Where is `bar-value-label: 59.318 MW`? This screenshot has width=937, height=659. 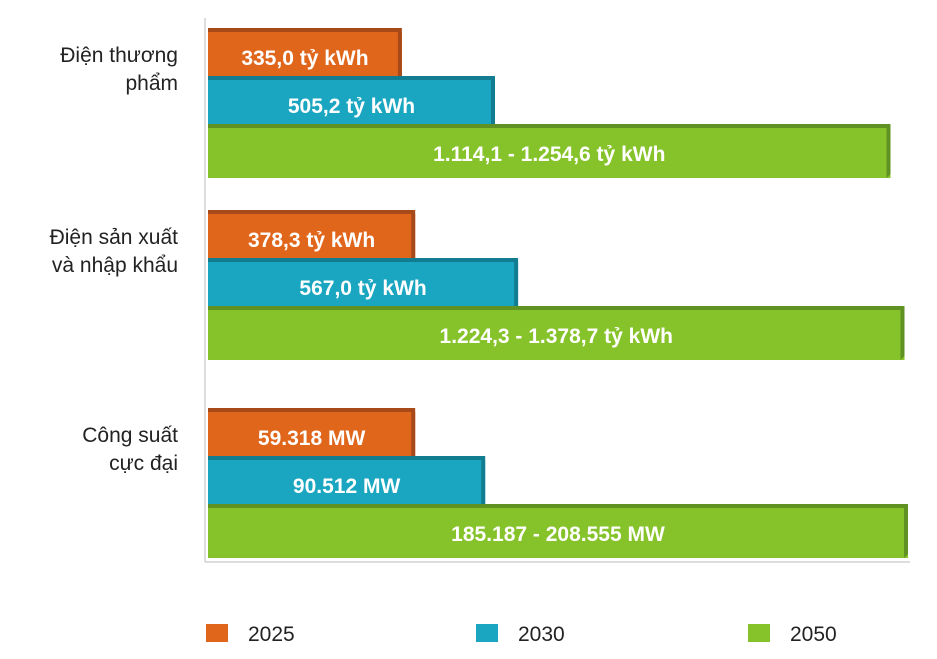
bar-value-label: 59.318 MW is located at coordinates (312, 438).